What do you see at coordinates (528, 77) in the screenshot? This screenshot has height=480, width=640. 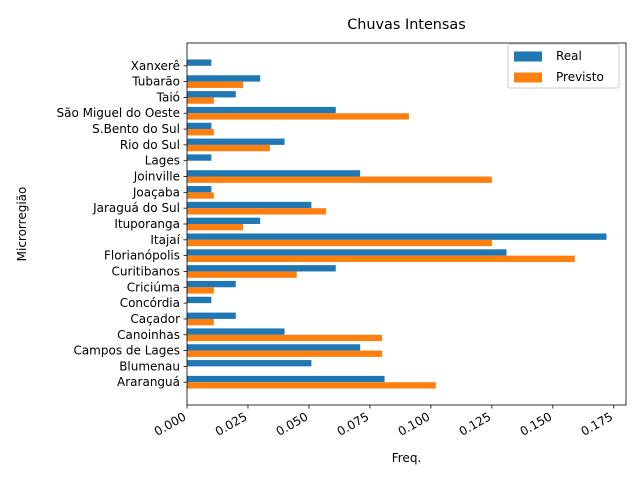 I see `legend-swatch-previsto` at bounding box center [528, 77].